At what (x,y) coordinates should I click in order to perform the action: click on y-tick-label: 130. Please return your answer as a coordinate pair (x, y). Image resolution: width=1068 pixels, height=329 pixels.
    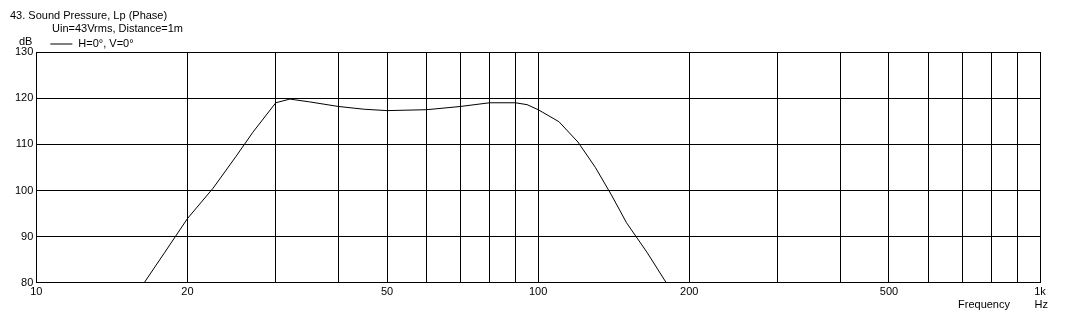
    Looking at the image, I should click on (24, 51).